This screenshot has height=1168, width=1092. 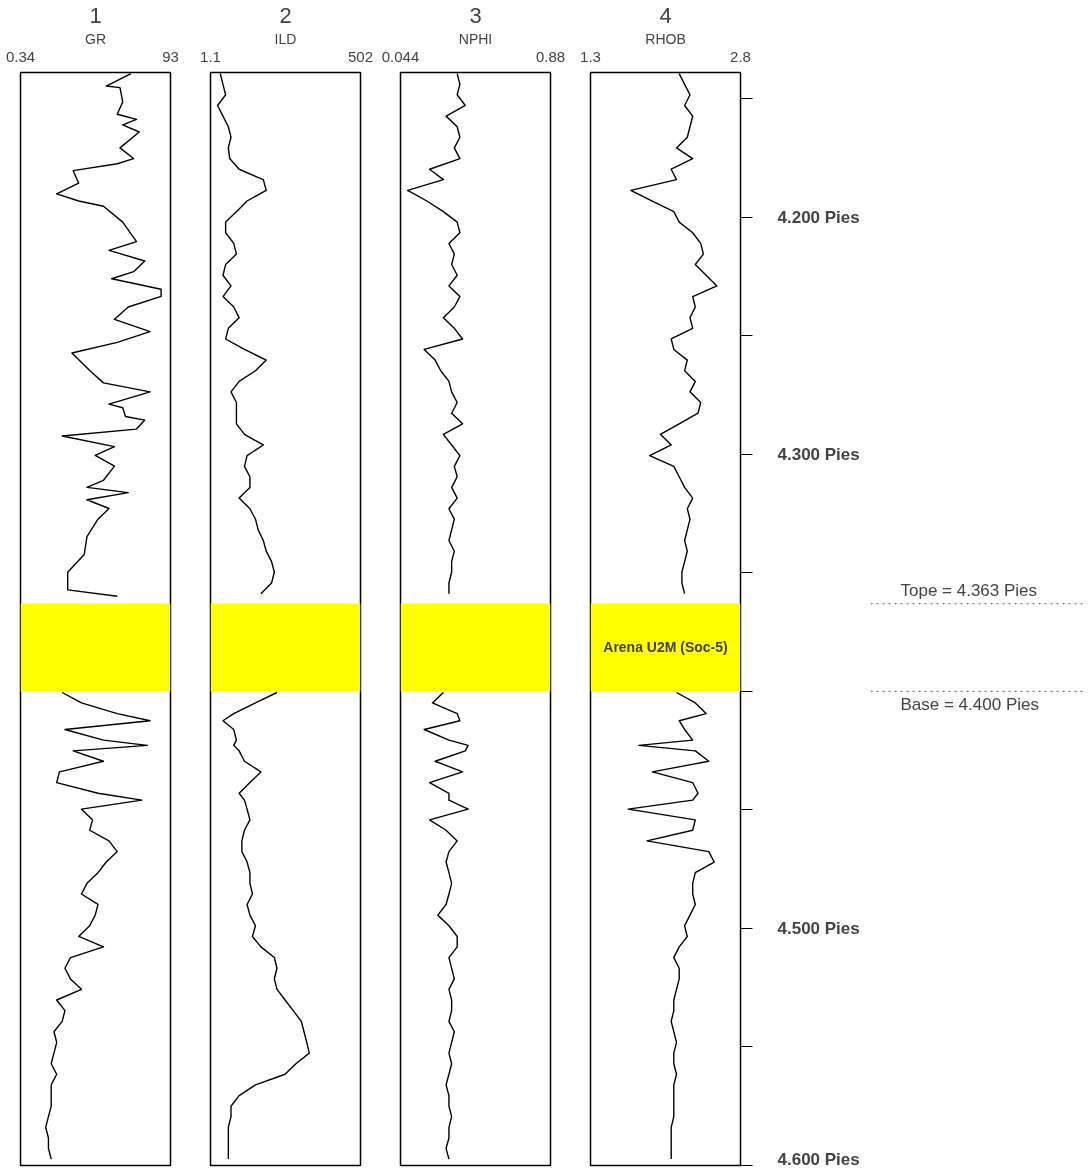 What do you see at coordinates (590, 56) in the screenshot?
I see `x-tick-label: 1.3` at bounding box center [590, 56].